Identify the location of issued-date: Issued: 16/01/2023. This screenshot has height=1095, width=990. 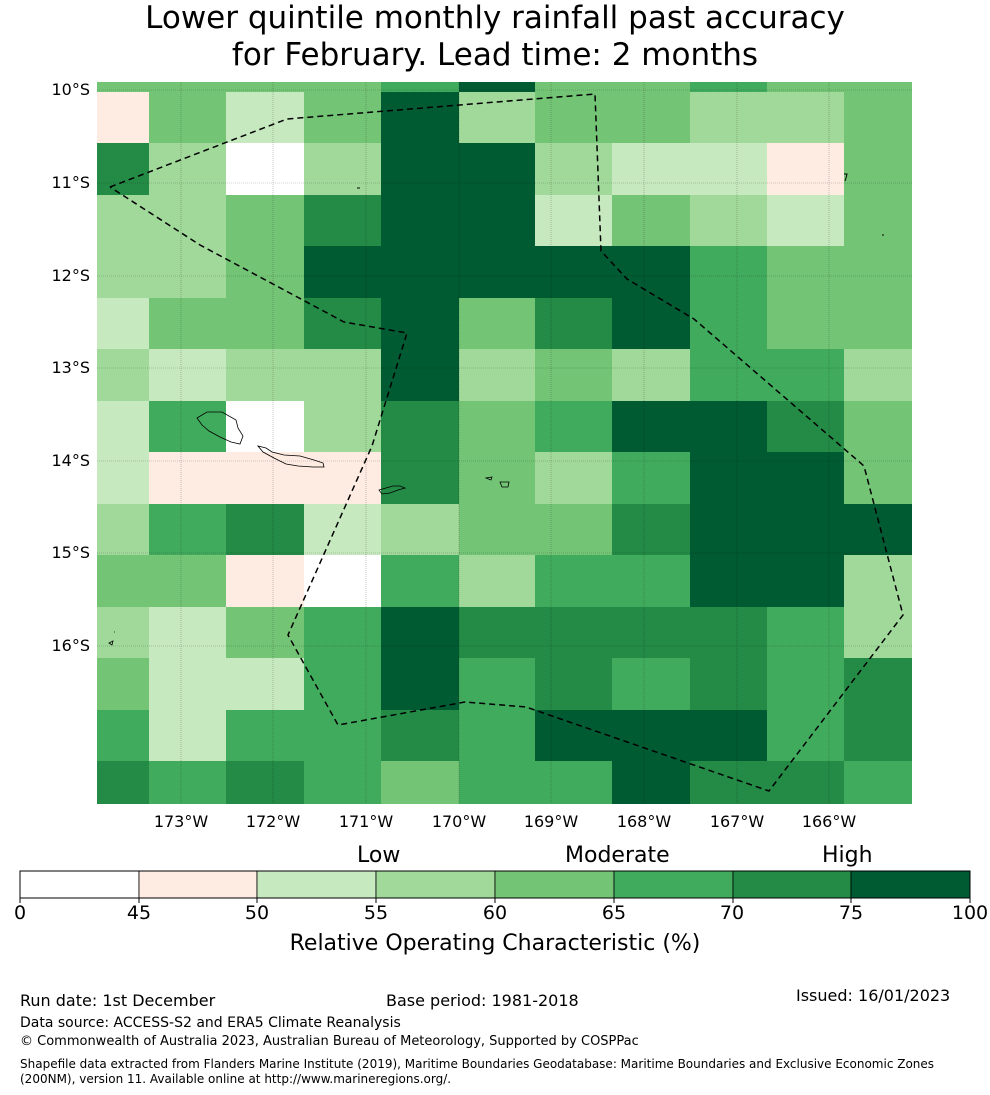
(873, 995).